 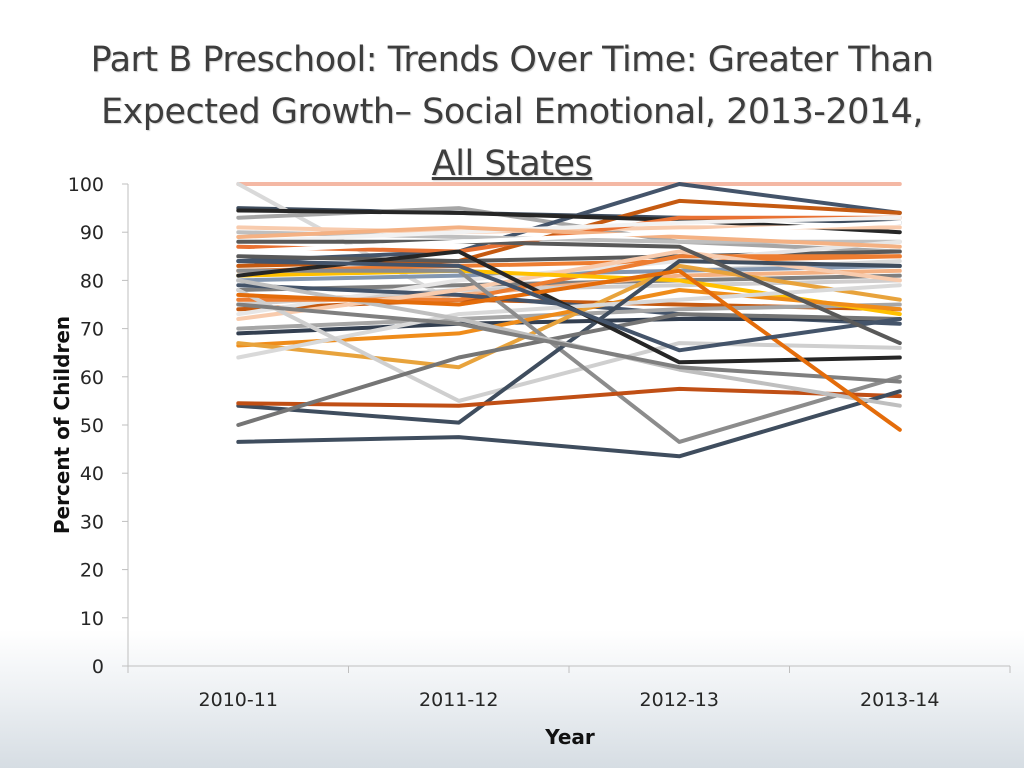 I want to click on x-tick-label: 2011-12, so click(x=458, y=700).